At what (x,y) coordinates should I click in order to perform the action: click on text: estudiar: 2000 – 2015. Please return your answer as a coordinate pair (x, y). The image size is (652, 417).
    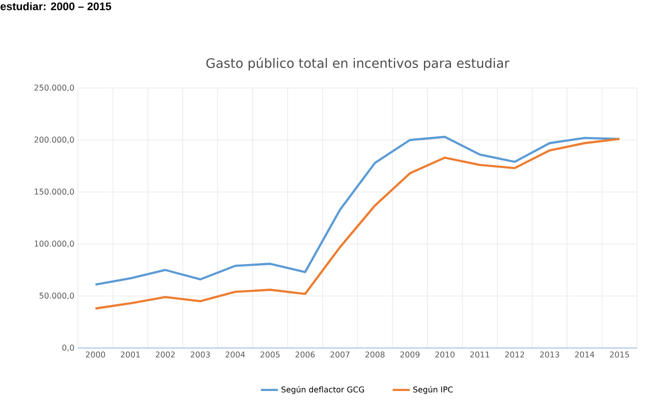
    Looking at the image, I should click on (56, 6).